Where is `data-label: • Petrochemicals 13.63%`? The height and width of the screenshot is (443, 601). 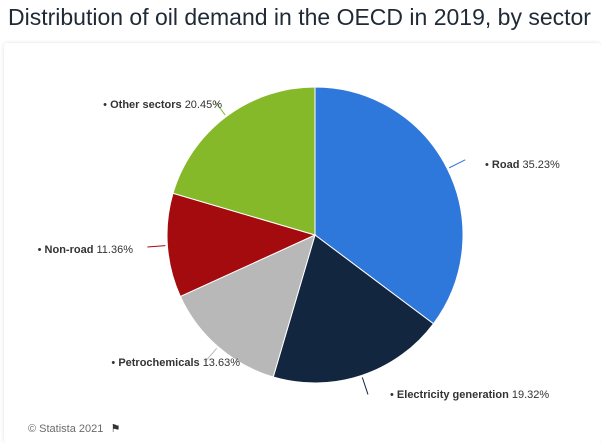 data-label: • Petrochemicals 13.63% is located at coordinates (175, 363).